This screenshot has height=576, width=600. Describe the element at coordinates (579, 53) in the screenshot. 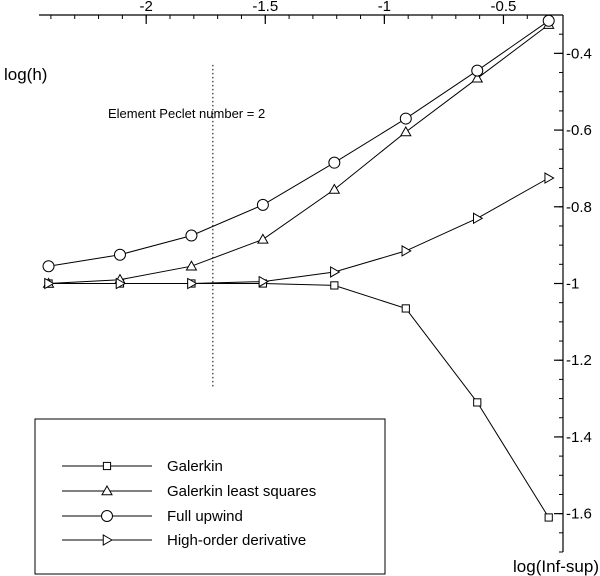

I see `y-tick-label: -0.4` at that location.